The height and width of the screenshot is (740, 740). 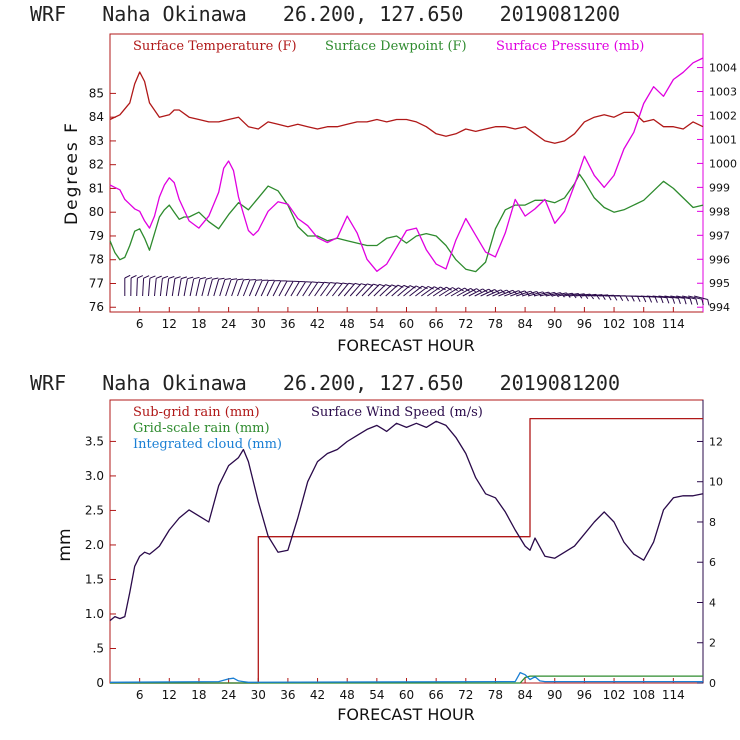 What do you see at coordinates (96, 141) in the screenshot?
I see `top-y-tick-label: 83` at bounding box center [96, 141].